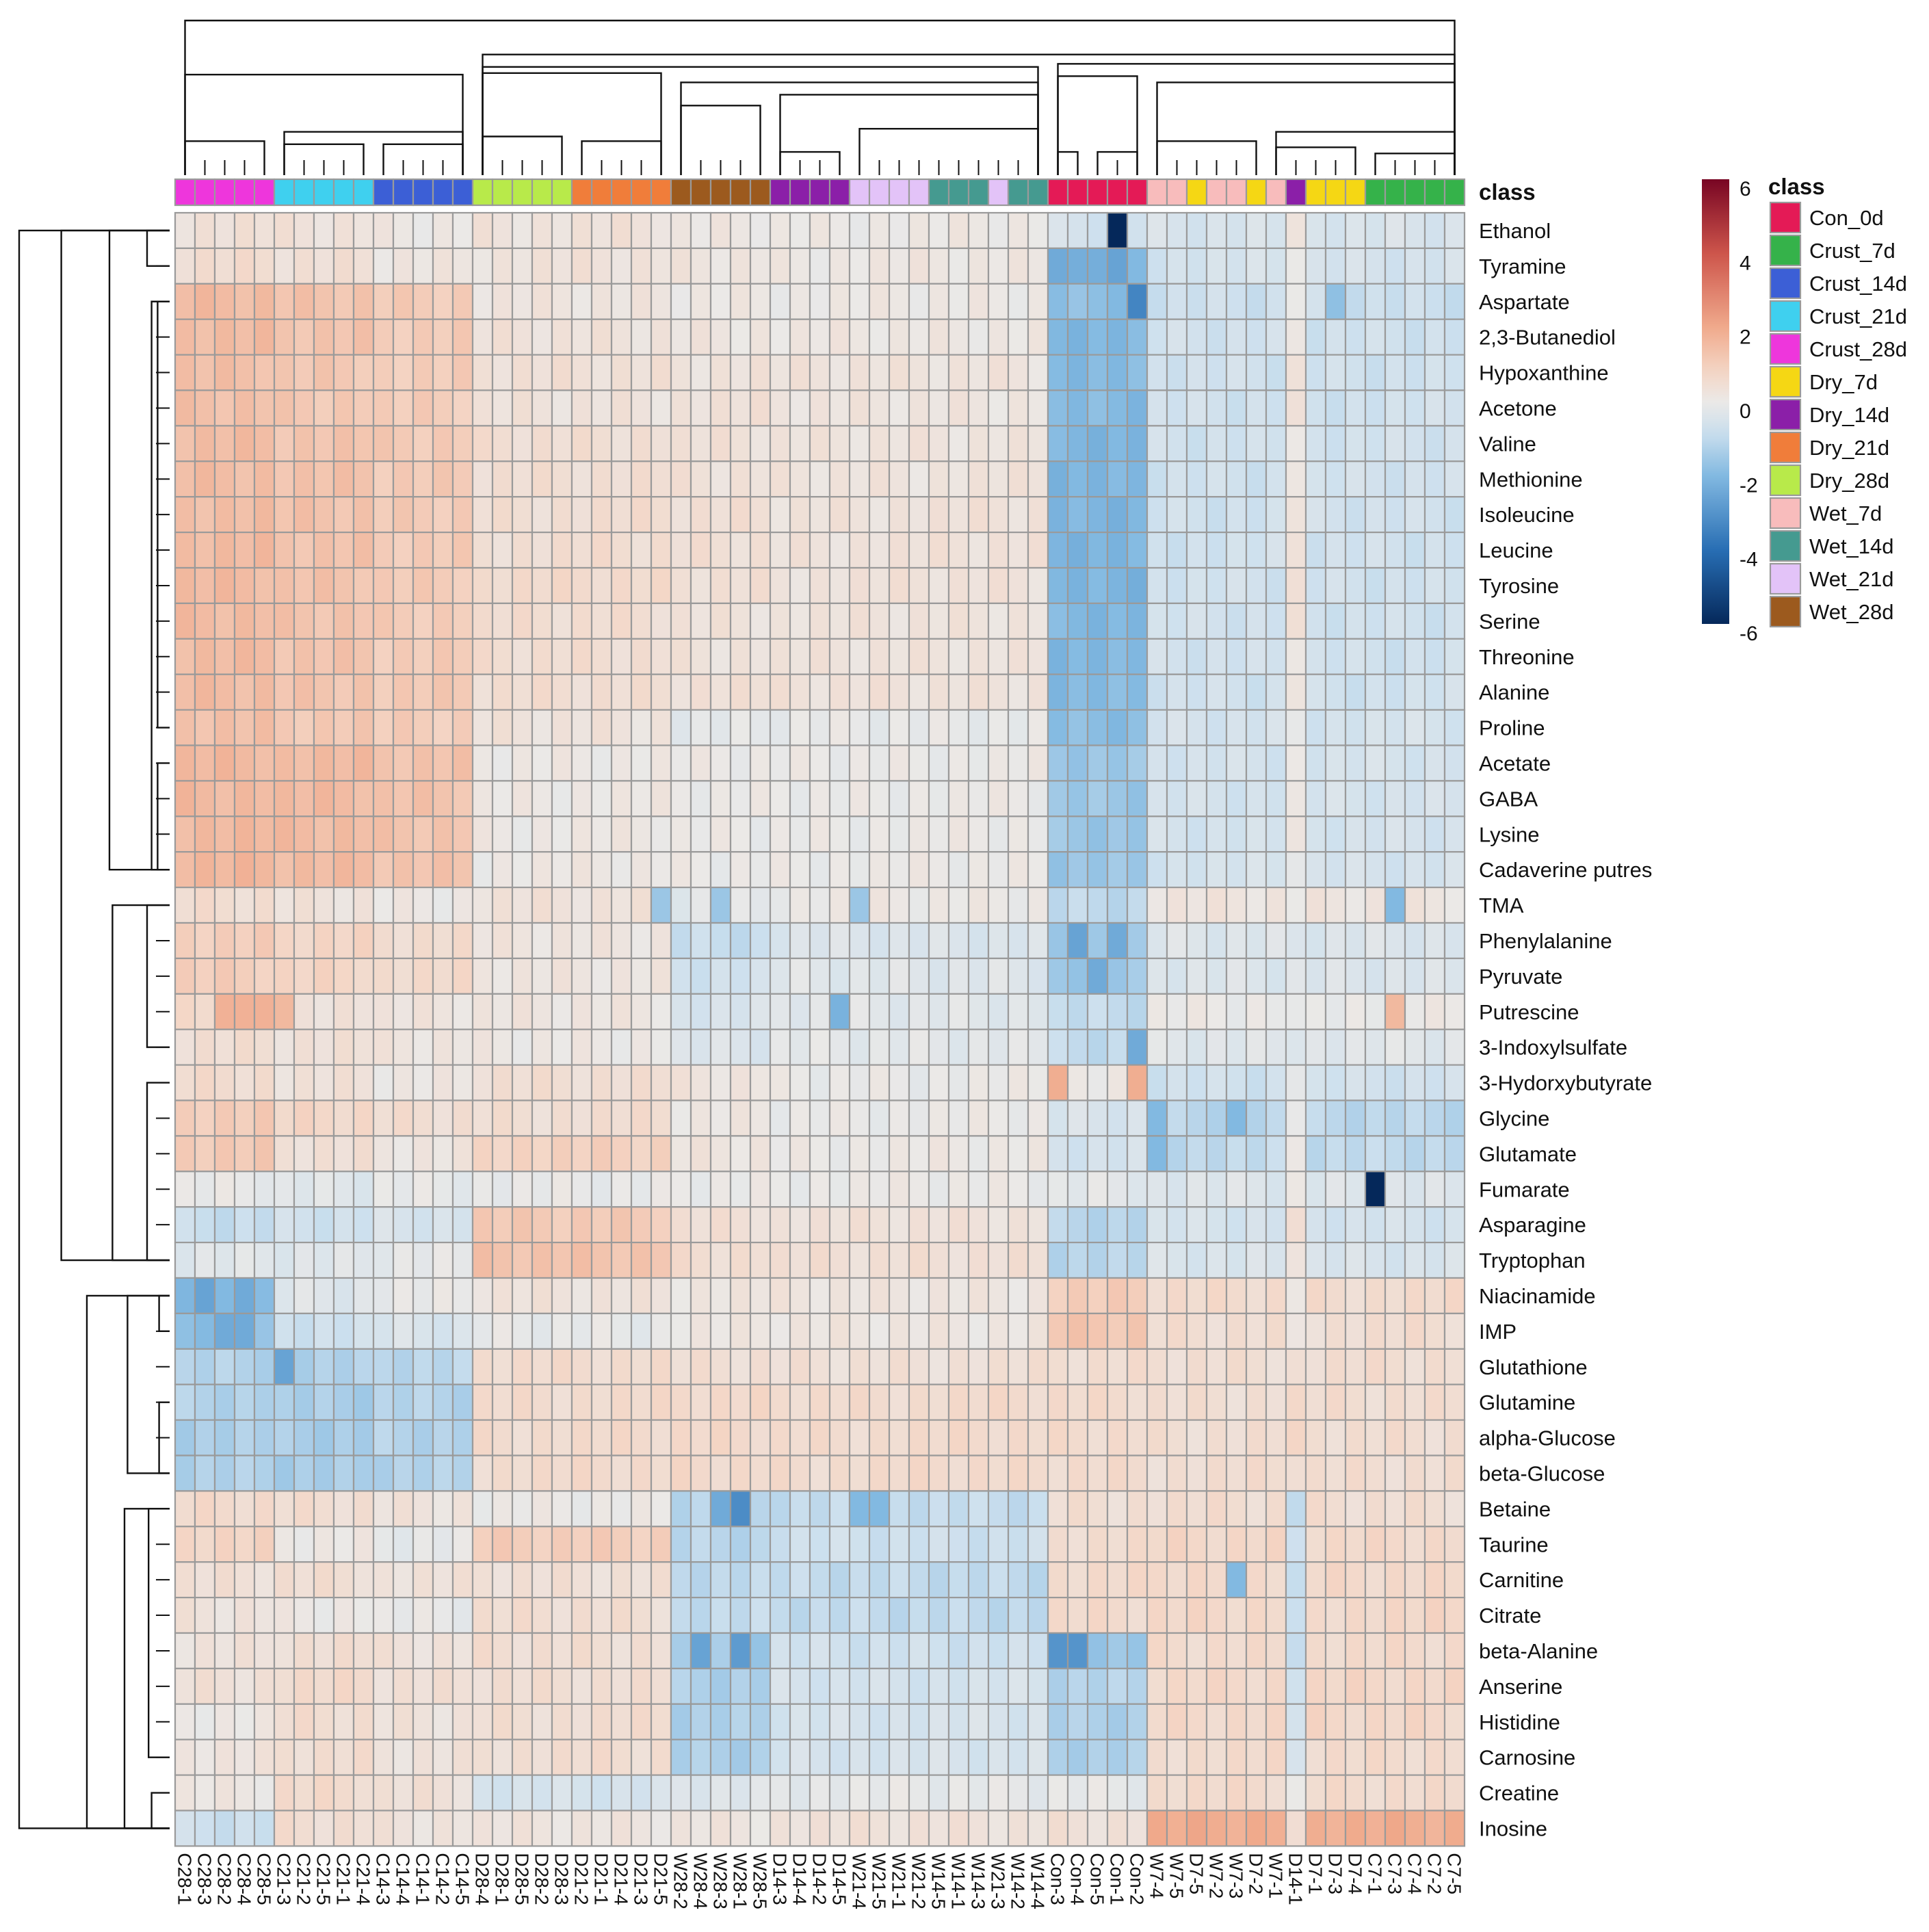  Describe the element at coordinates (403, 1879) in the screenshot. I see `column-label: C14-4` at that location.